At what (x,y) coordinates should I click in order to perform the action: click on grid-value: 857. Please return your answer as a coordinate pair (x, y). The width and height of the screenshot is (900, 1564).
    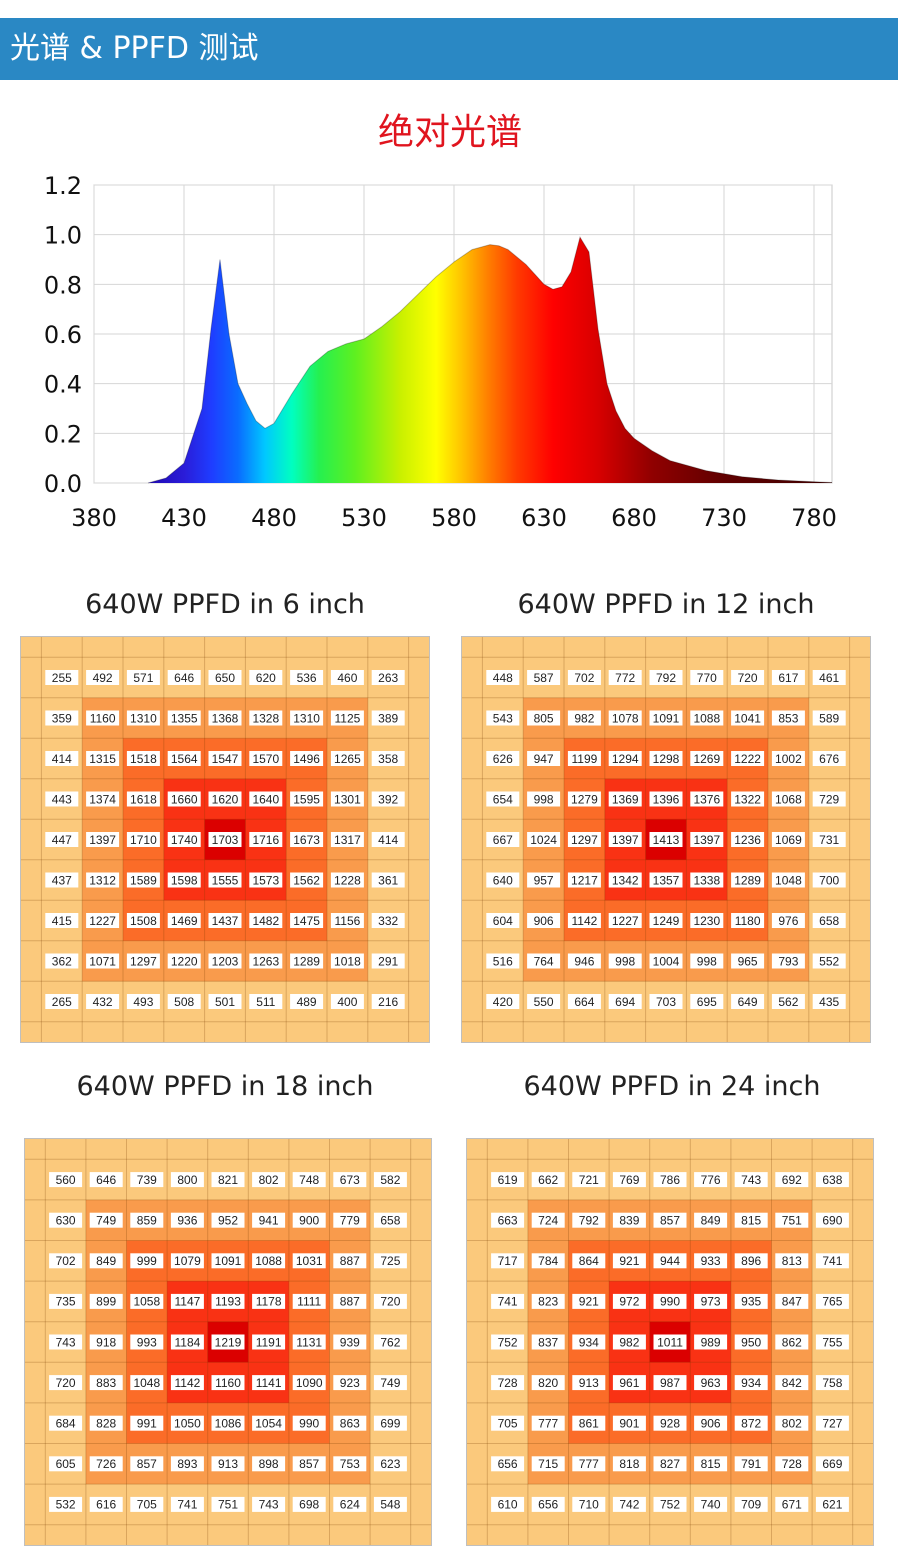
    Looking at the image, I should click on (147, 1464).